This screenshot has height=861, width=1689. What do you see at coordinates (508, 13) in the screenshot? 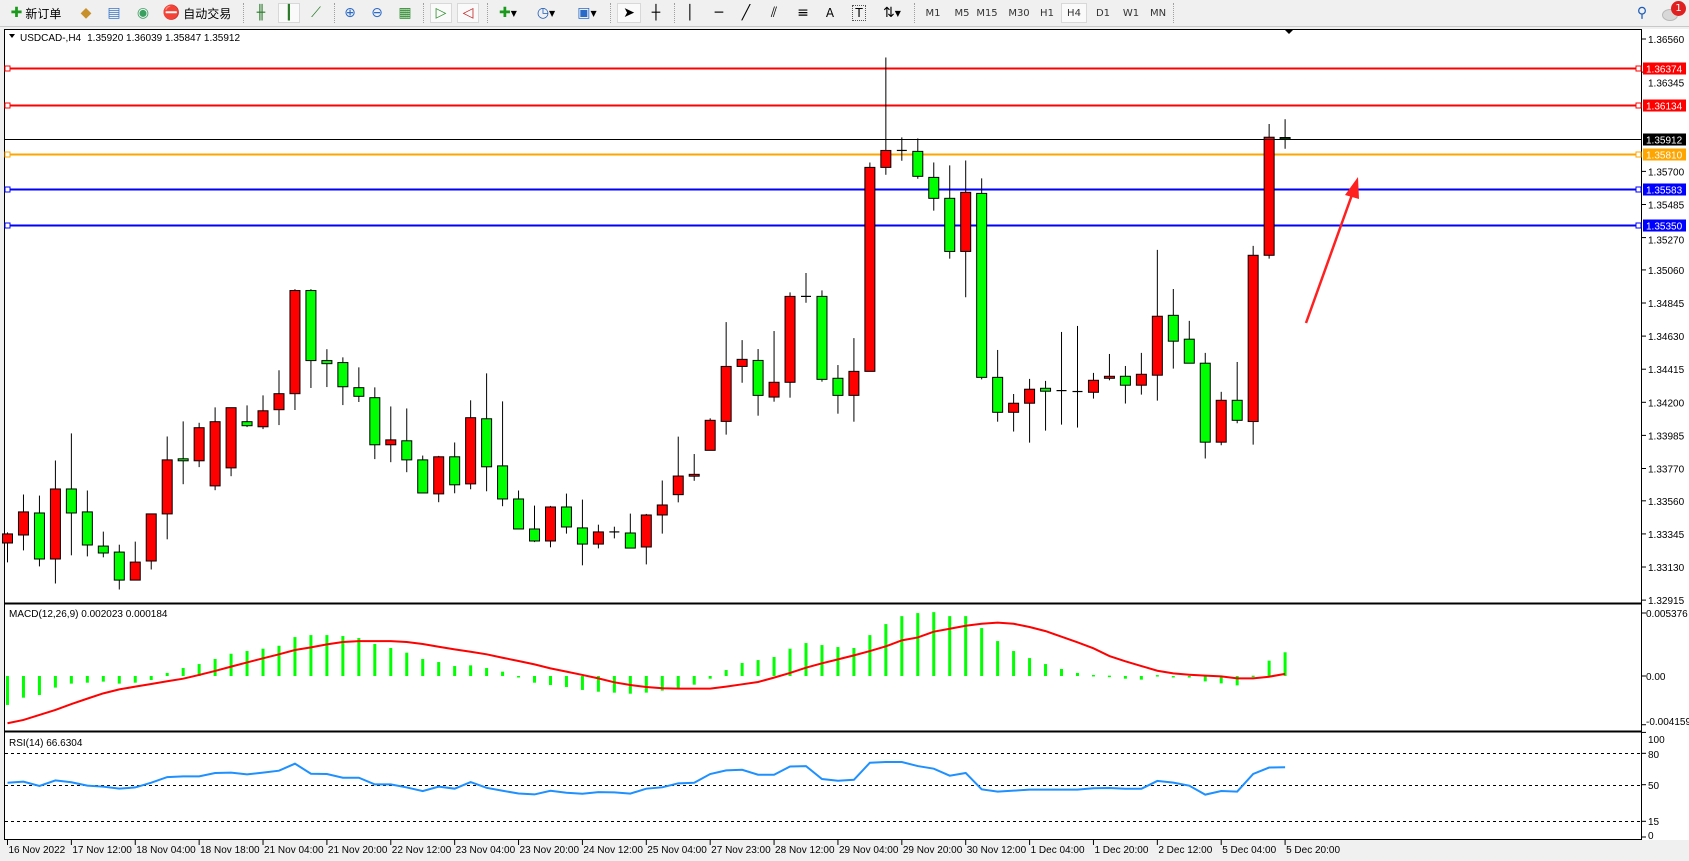
I see `indicators-button: ✚ ▼` at bounding box center [508, 13].